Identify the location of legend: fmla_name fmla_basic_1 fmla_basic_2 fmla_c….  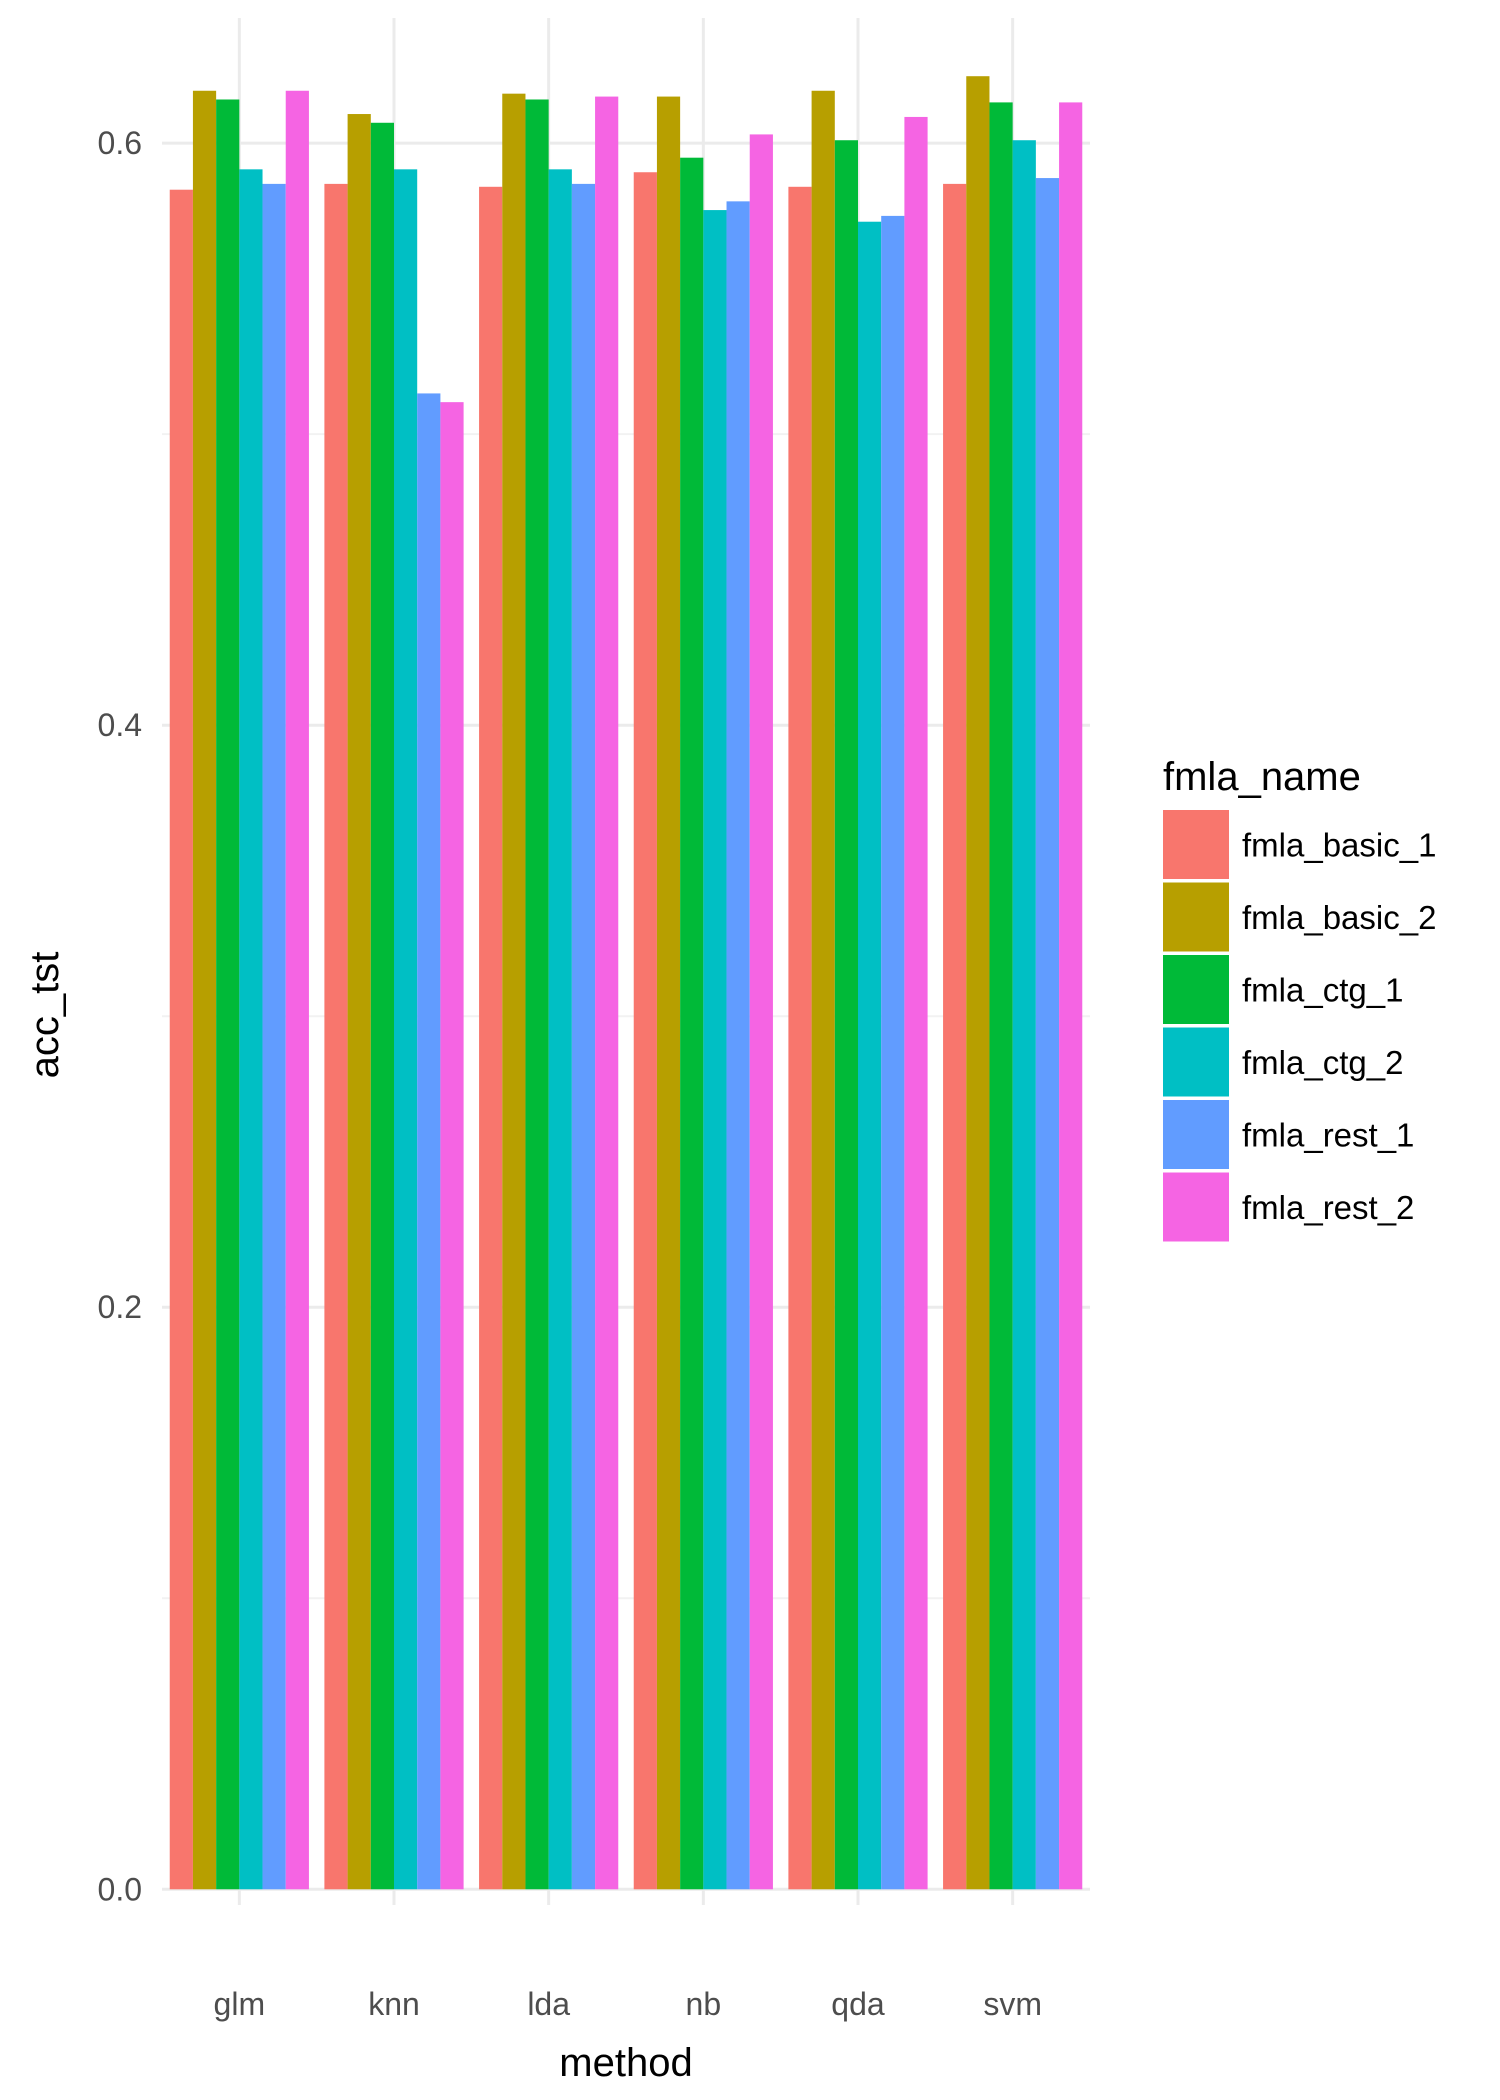
(1299, 998).